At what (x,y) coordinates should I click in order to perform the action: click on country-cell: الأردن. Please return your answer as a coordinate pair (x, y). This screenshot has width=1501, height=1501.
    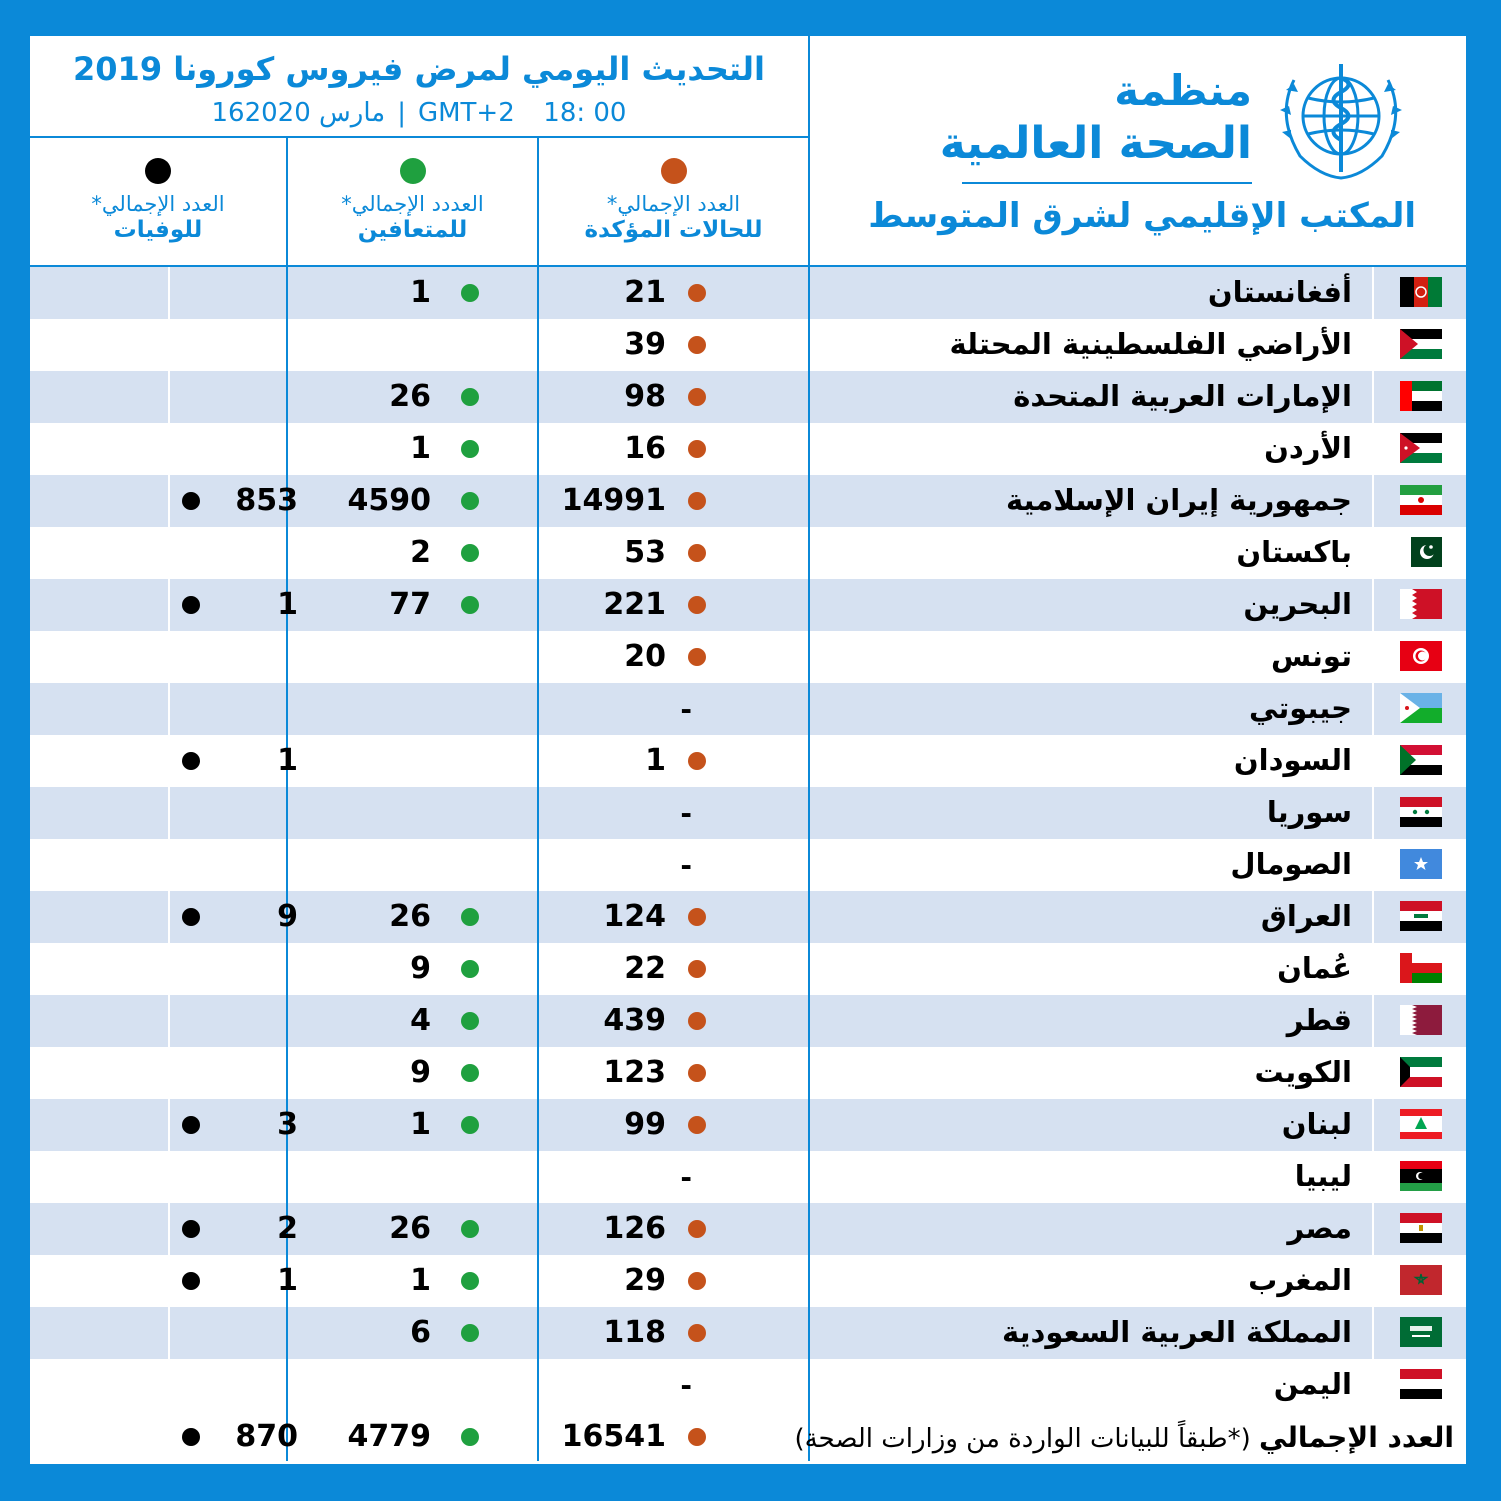
    Looking at the image, I should click on (1091, 449).